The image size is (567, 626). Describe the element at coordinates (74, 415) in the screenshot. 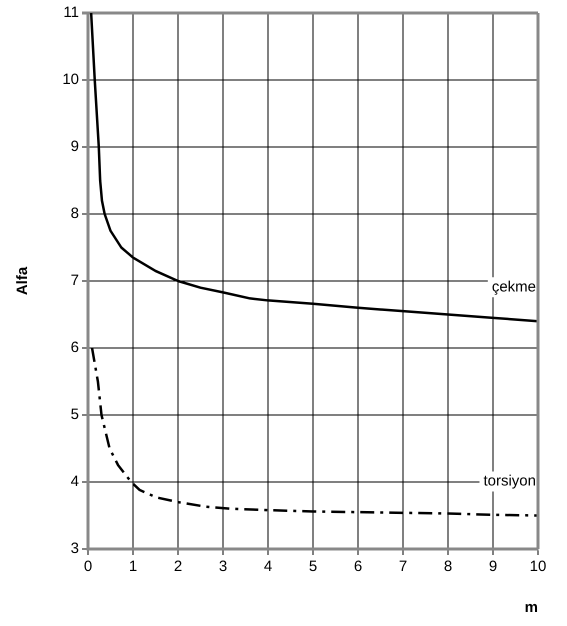

I see `y-tick-label: 5` at that location.